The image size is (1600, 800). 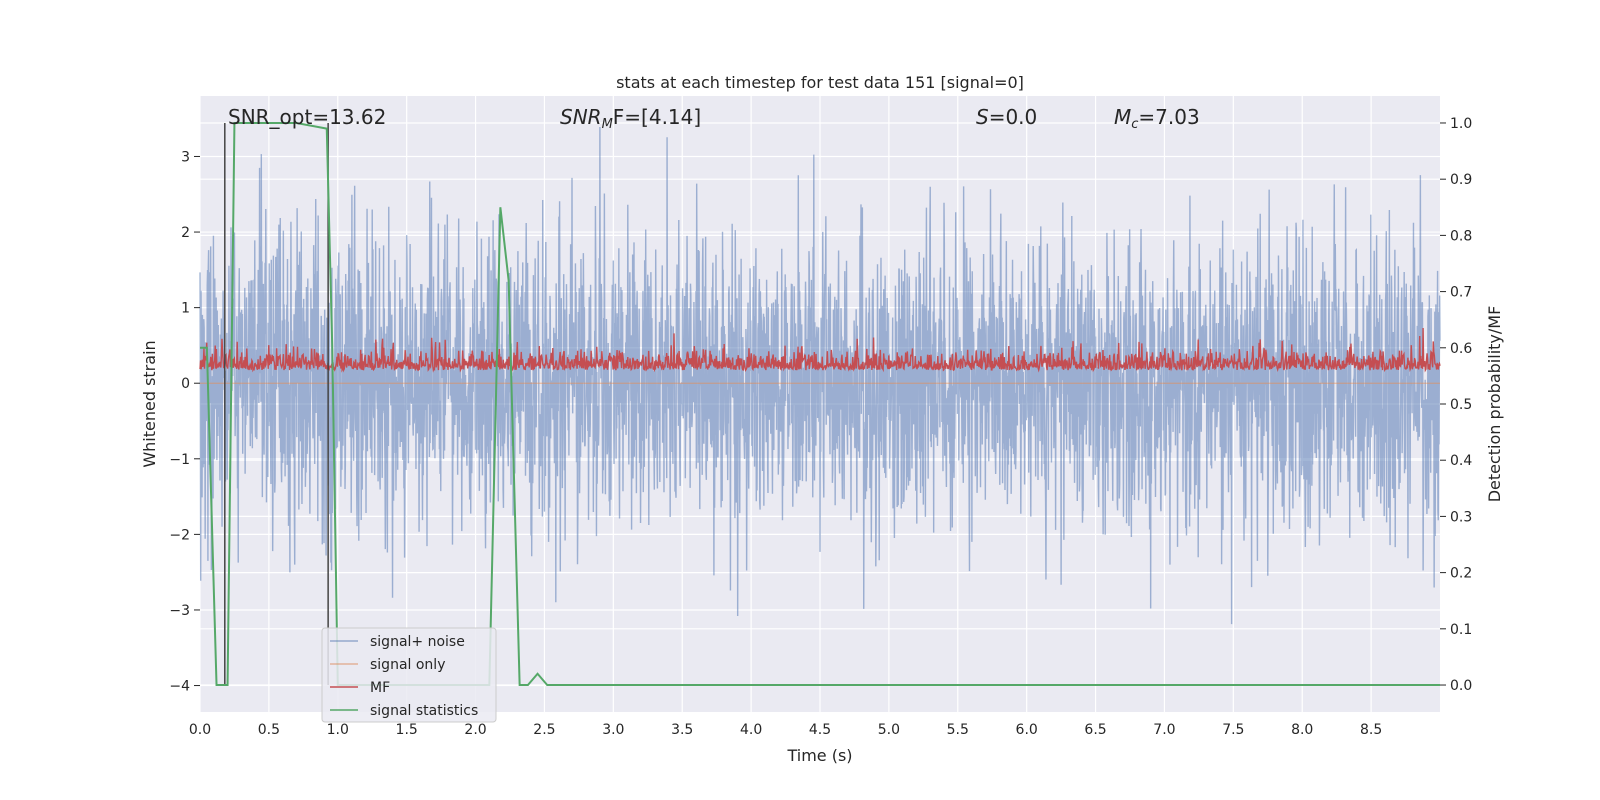 What do you see at coordinates (1371, 730) in the screenshot?
I see `x-tick-label: 8.5` at bounding box center [1371, 730].